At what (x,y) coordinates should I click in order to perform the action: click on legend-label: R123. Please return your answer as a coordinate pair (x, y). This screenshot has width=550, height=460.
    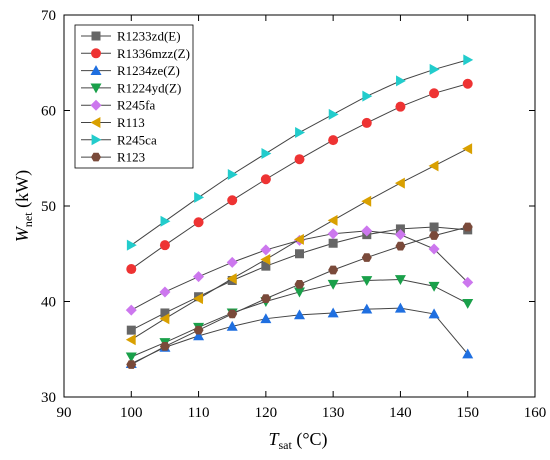
    Looking at the image, I should click on (131, 157).